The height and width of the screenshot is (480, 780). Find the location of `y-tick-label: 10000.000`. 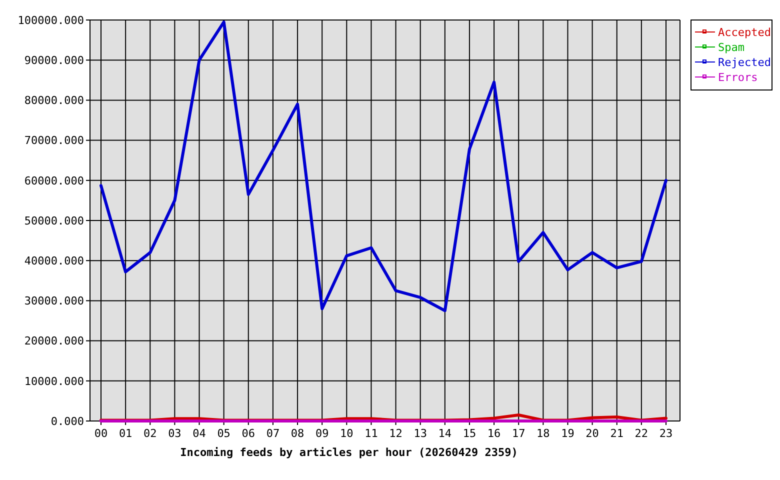

y-tick-label: 10000.000 is located at coordinates (54, 381).